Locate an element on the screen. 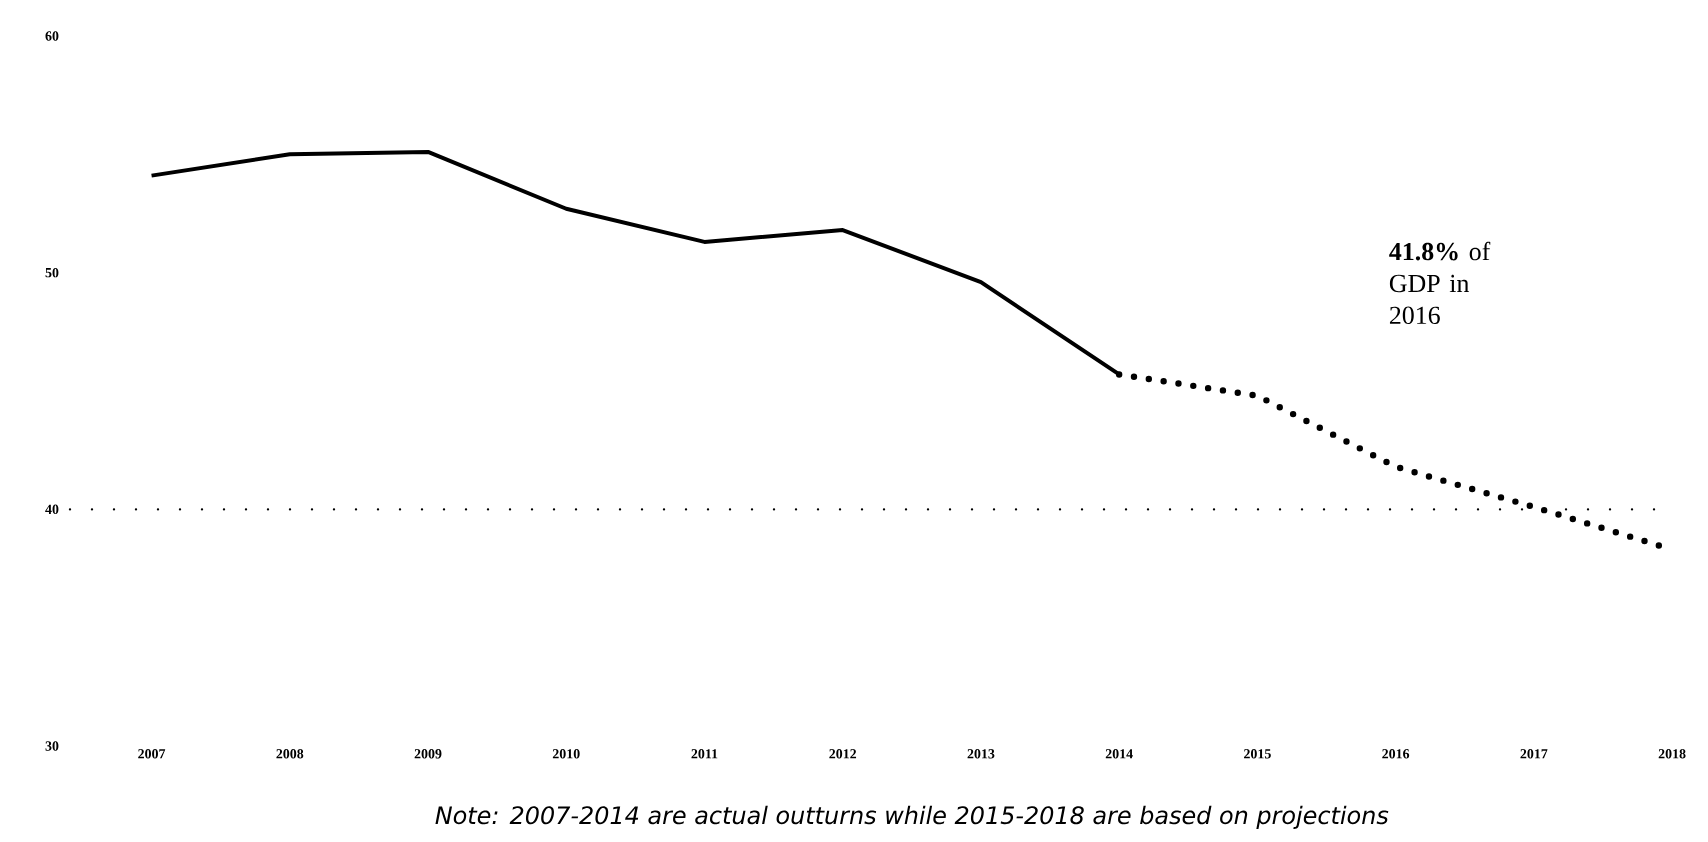 This screenshot has width=1708, height=842. annotation: 41.8% of GDP in 2016 is located at coordinates (1440, 283).